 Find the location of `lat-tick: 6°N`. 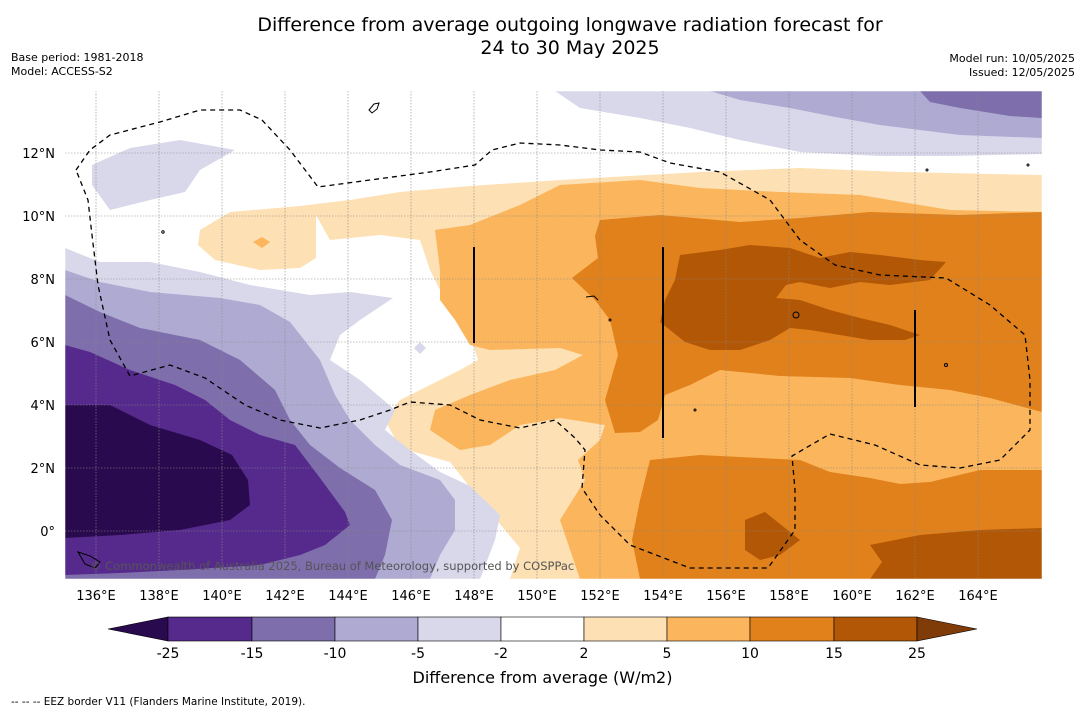

lat-tick: 6°N is located at coordinates (43, 343).